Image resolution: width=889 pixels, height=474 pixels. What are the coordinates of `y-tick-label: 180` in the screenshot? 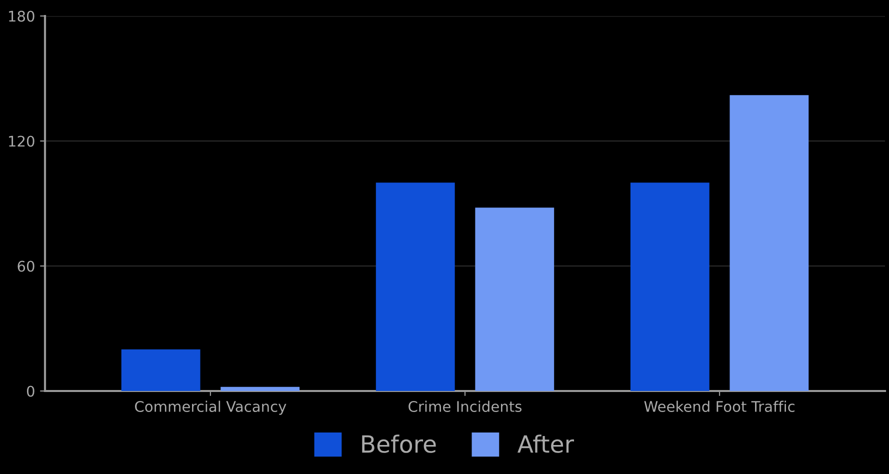 It's located at (21, 16).